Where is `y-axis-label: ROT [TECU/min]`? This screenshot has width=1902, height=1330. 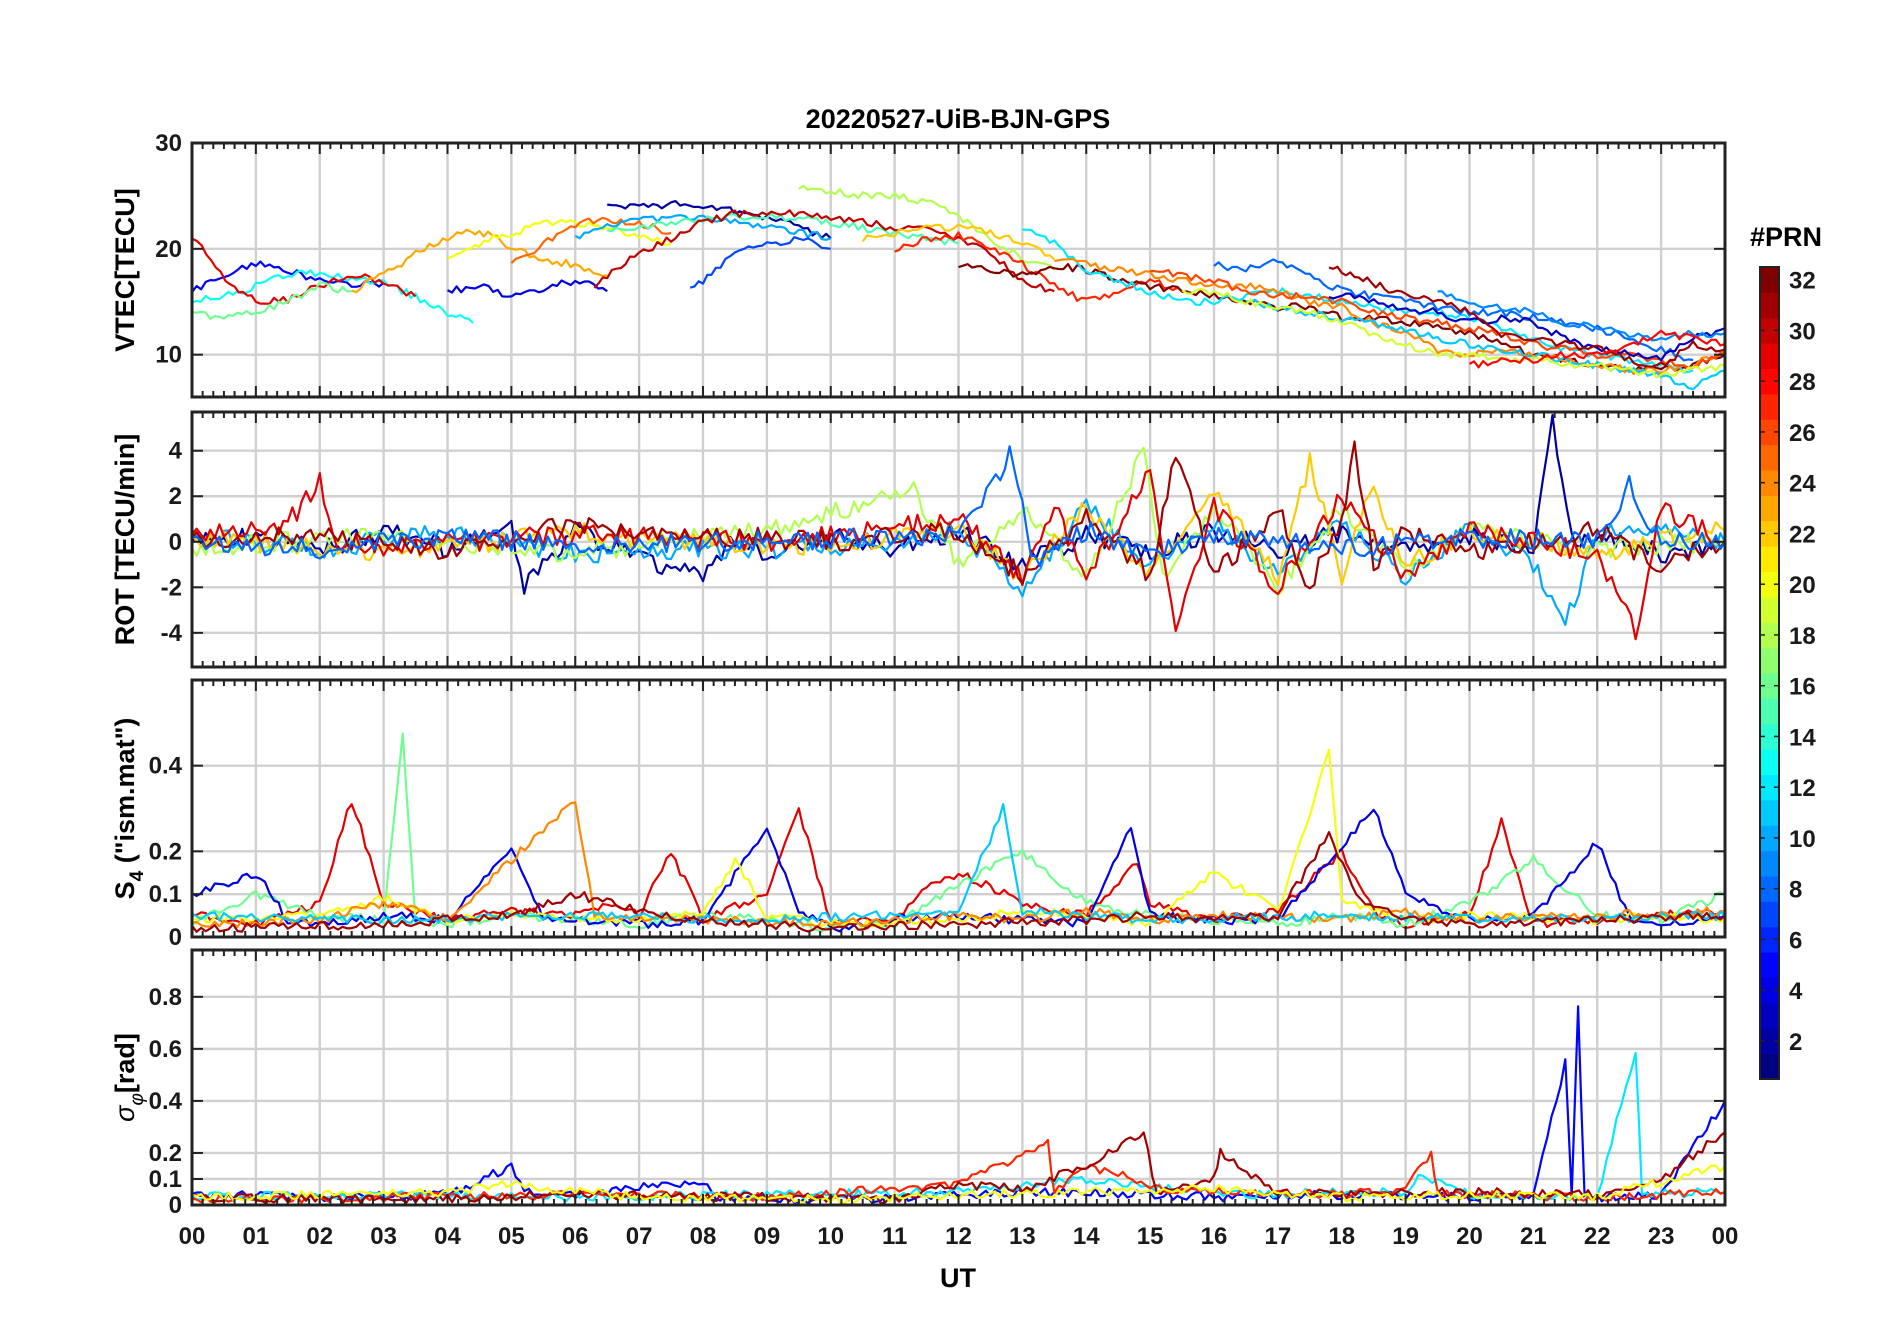 y-axis-label: ROT [TECU/min] is located at coordinates (125, 539).